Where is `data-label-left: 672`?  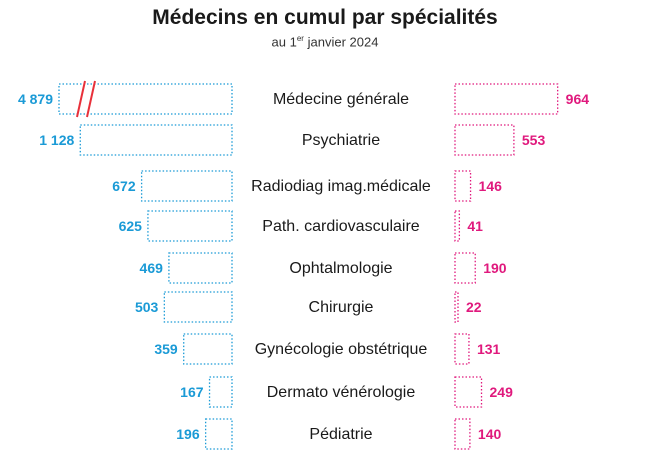 data-label-left: 672 is located at coordinates (124, 186).